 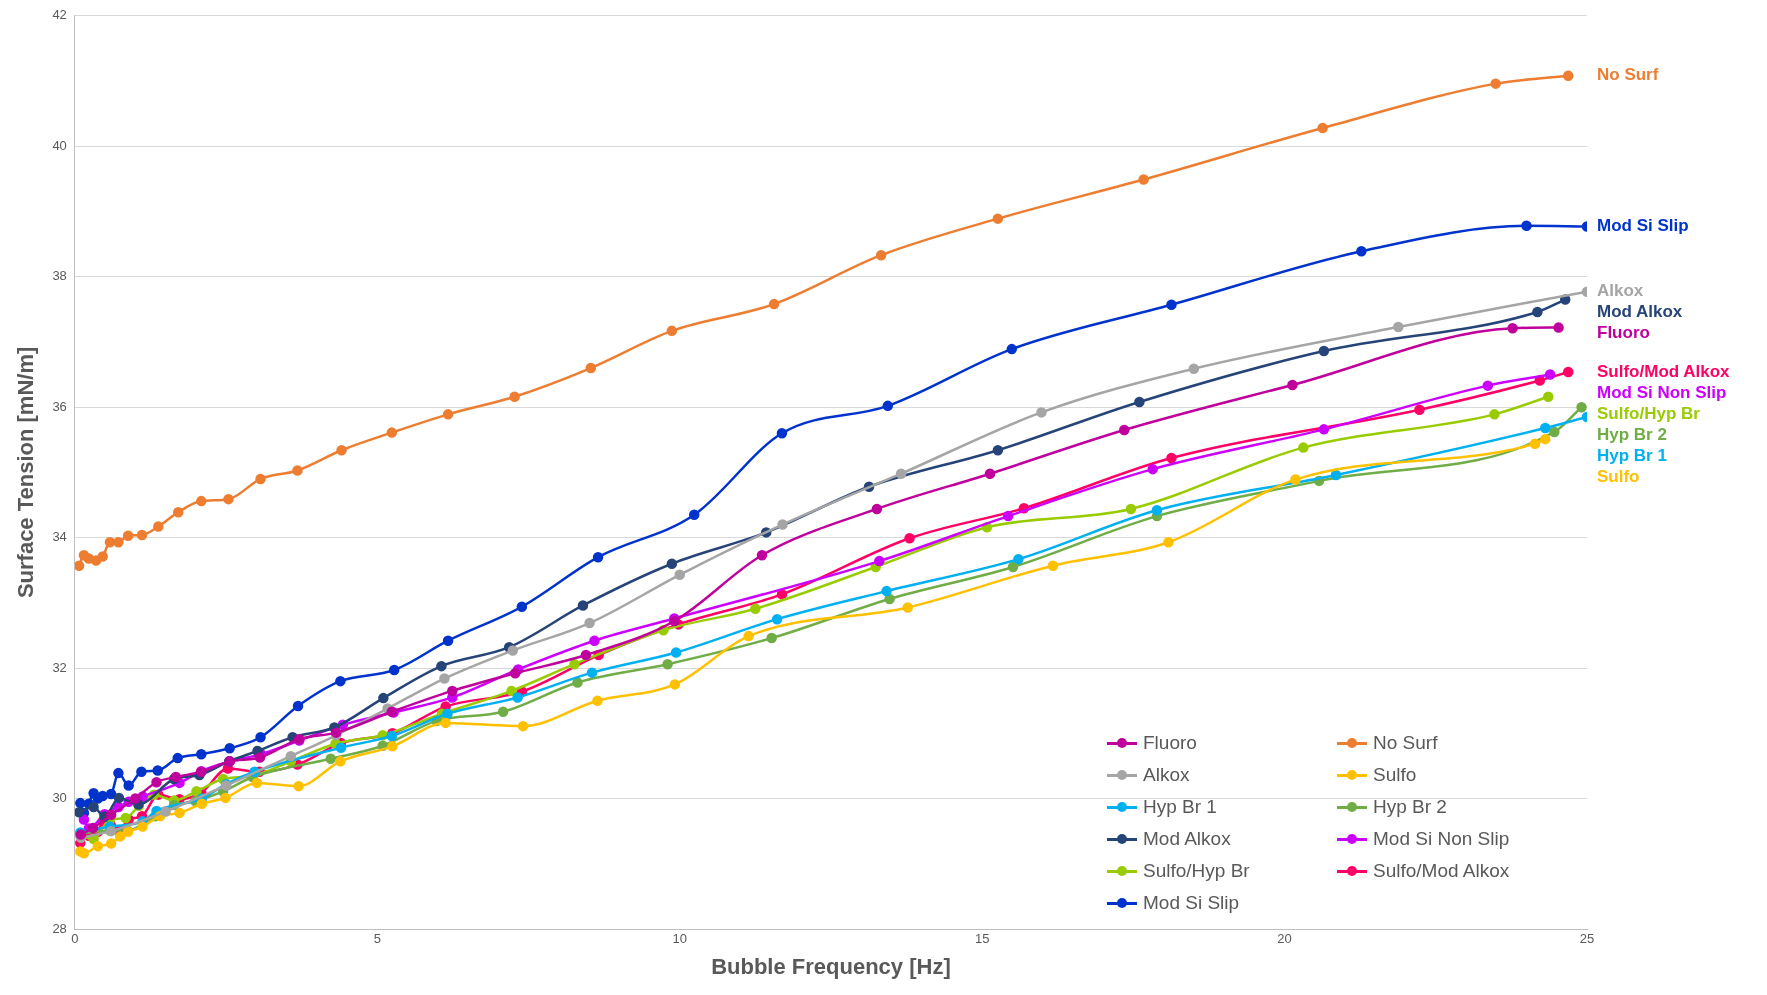 What do you see at coordinates (1166, 775) in the screenshot?
I see `legend-label: Alkox` at bounding box center [1166, 775].